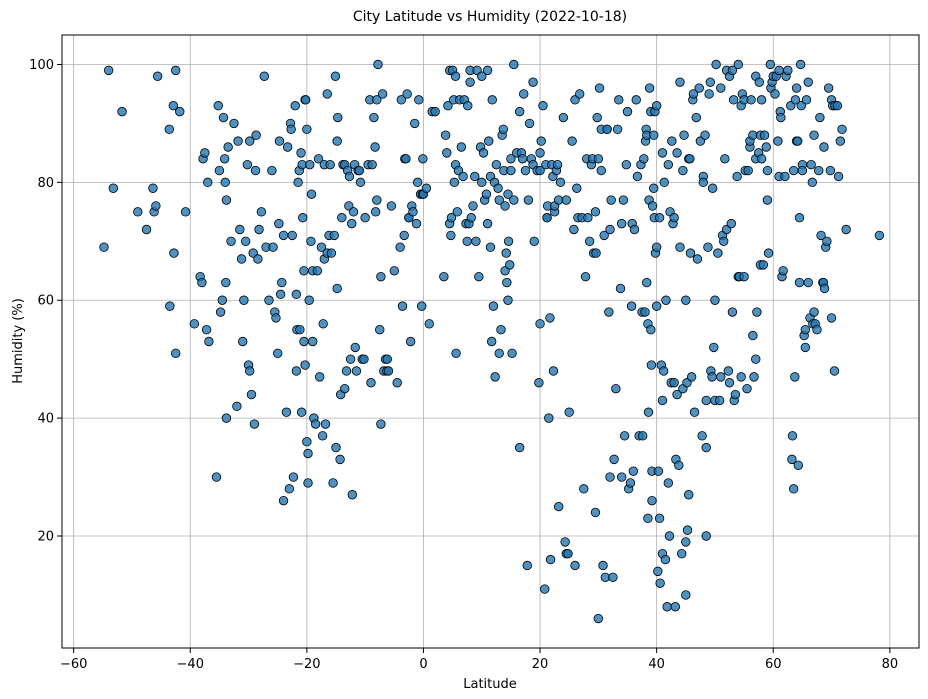 The height and width of the screenshot is (699, 928). I want to click on x-tick-label: −60, so click(73, 664).